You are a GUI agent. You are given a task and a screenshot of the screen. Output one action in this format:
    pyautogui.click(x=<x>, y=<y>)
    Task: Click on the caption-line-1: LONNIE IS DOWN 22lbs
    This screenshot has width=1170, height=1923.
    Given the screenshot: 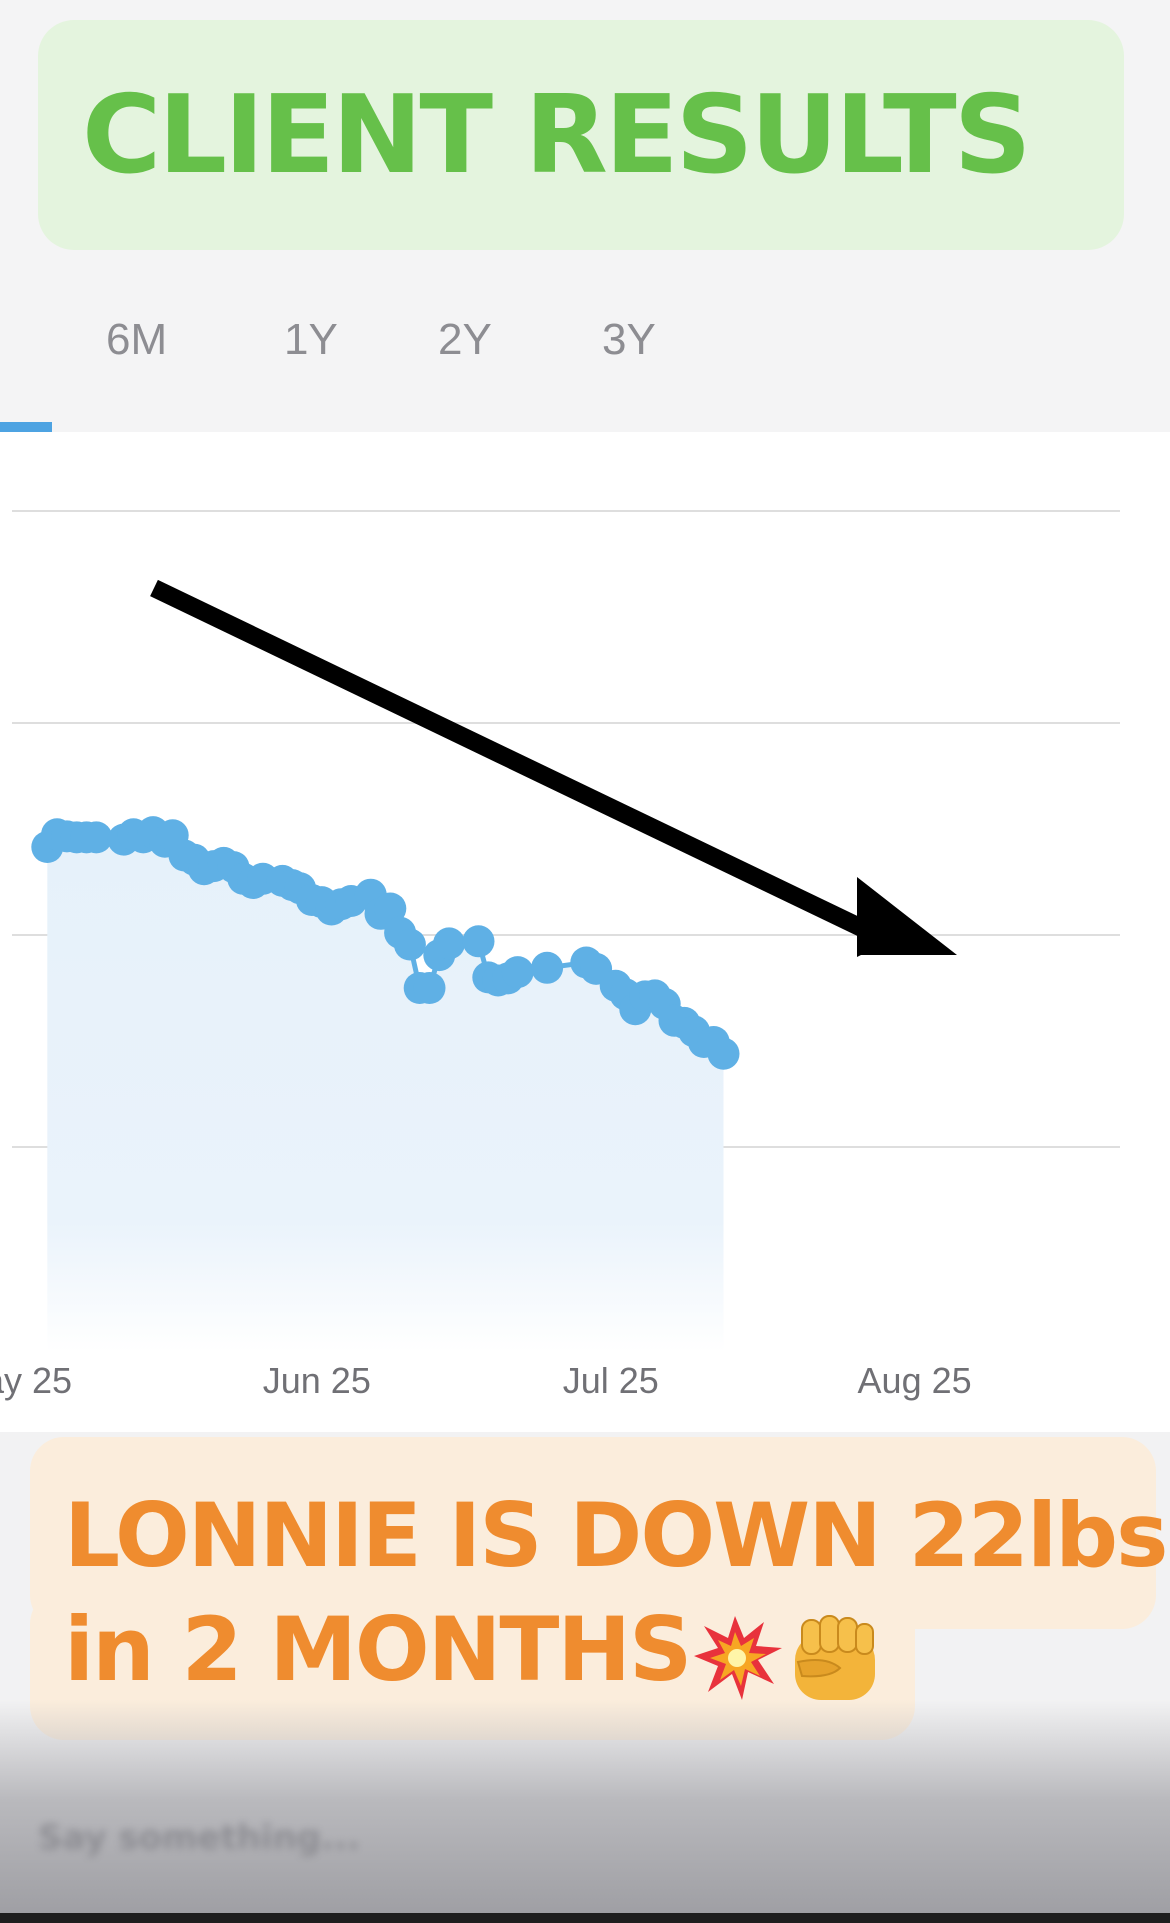 What is the action you would take?
    pyautogui.click(x=616, y=1535)
    